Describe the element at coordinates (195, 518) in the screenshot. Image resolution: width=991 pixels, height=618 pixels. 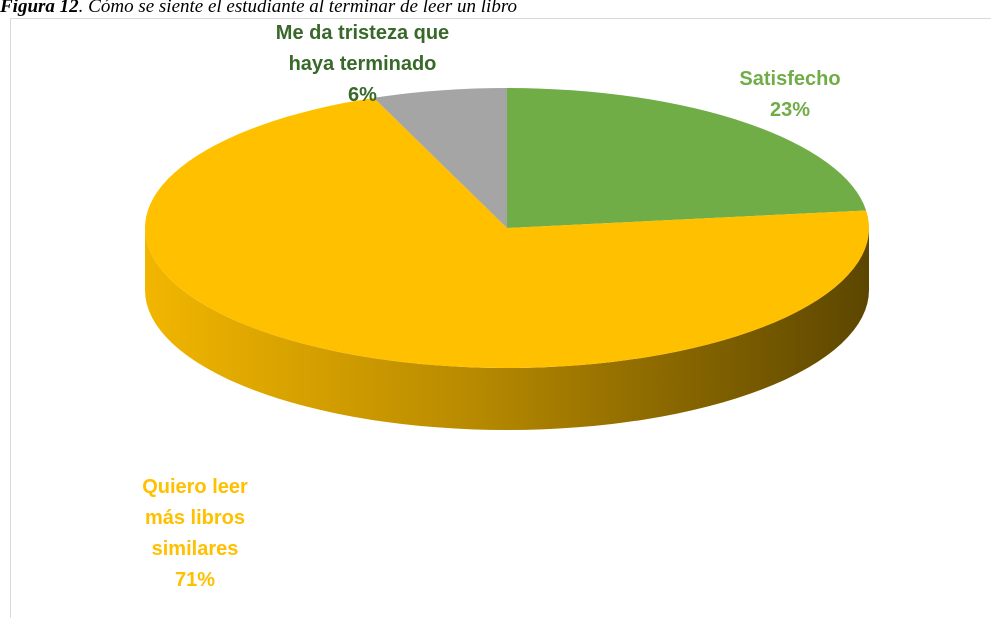
I see `category-label: Quiero leer más libros similares` at that location.